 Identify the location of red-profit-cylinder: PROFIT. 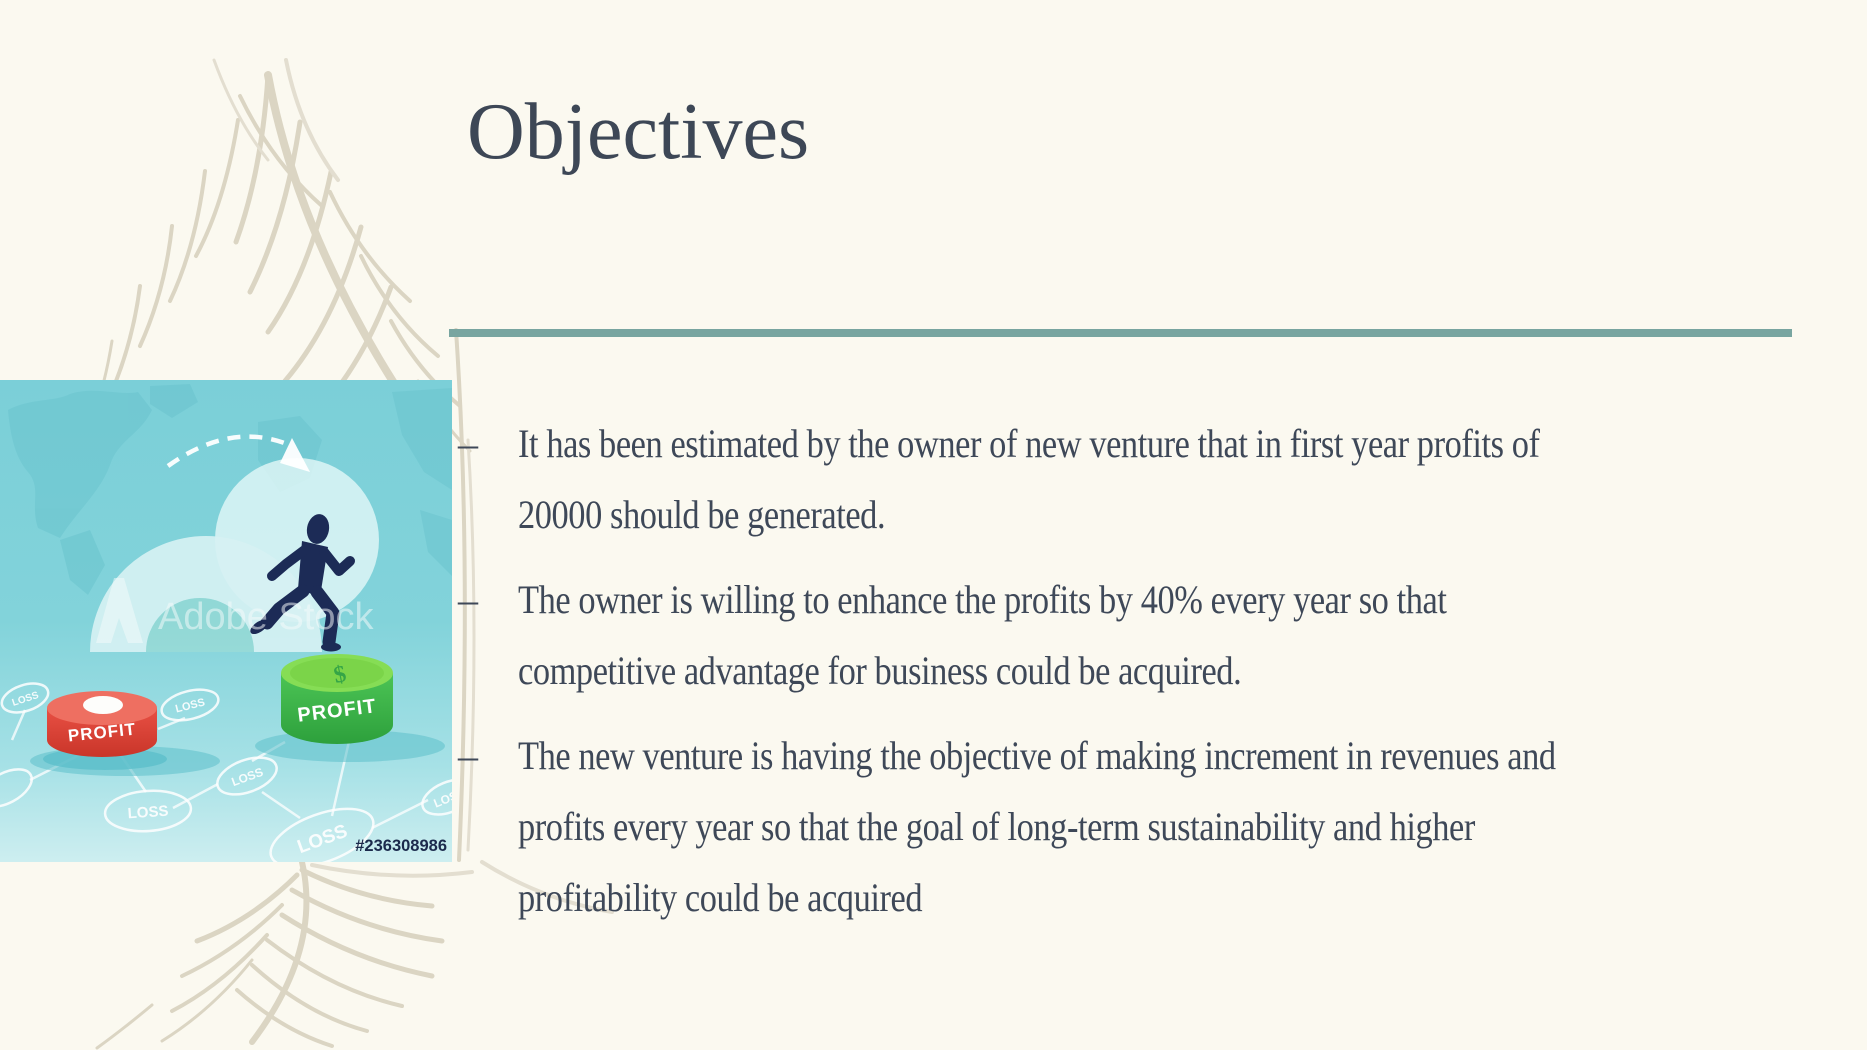
(102, 724).